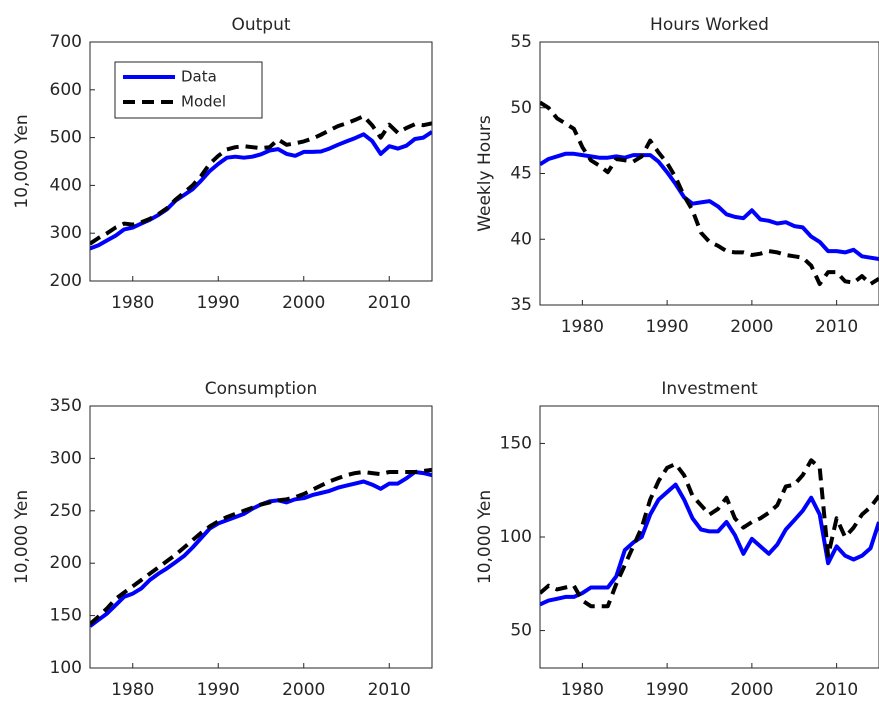 This screenshot has width=879, height=709. I want to click on y-tick-label: 35, so click(521, 305).